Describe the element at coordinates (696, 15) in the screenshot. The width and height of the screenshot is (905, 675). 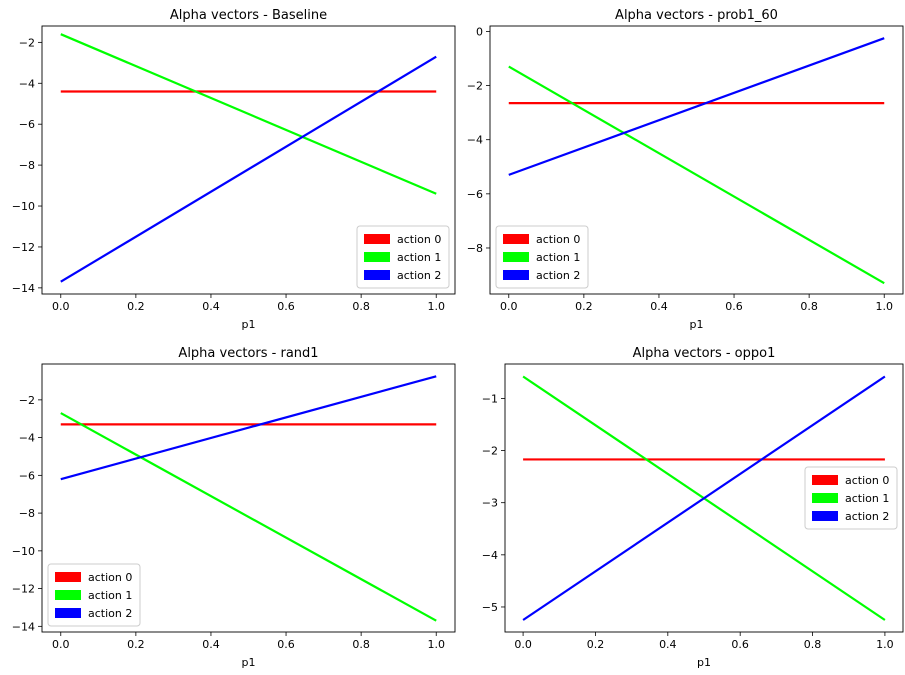
I see `chart-title: Alpha vectors - prob1_60` at that location.